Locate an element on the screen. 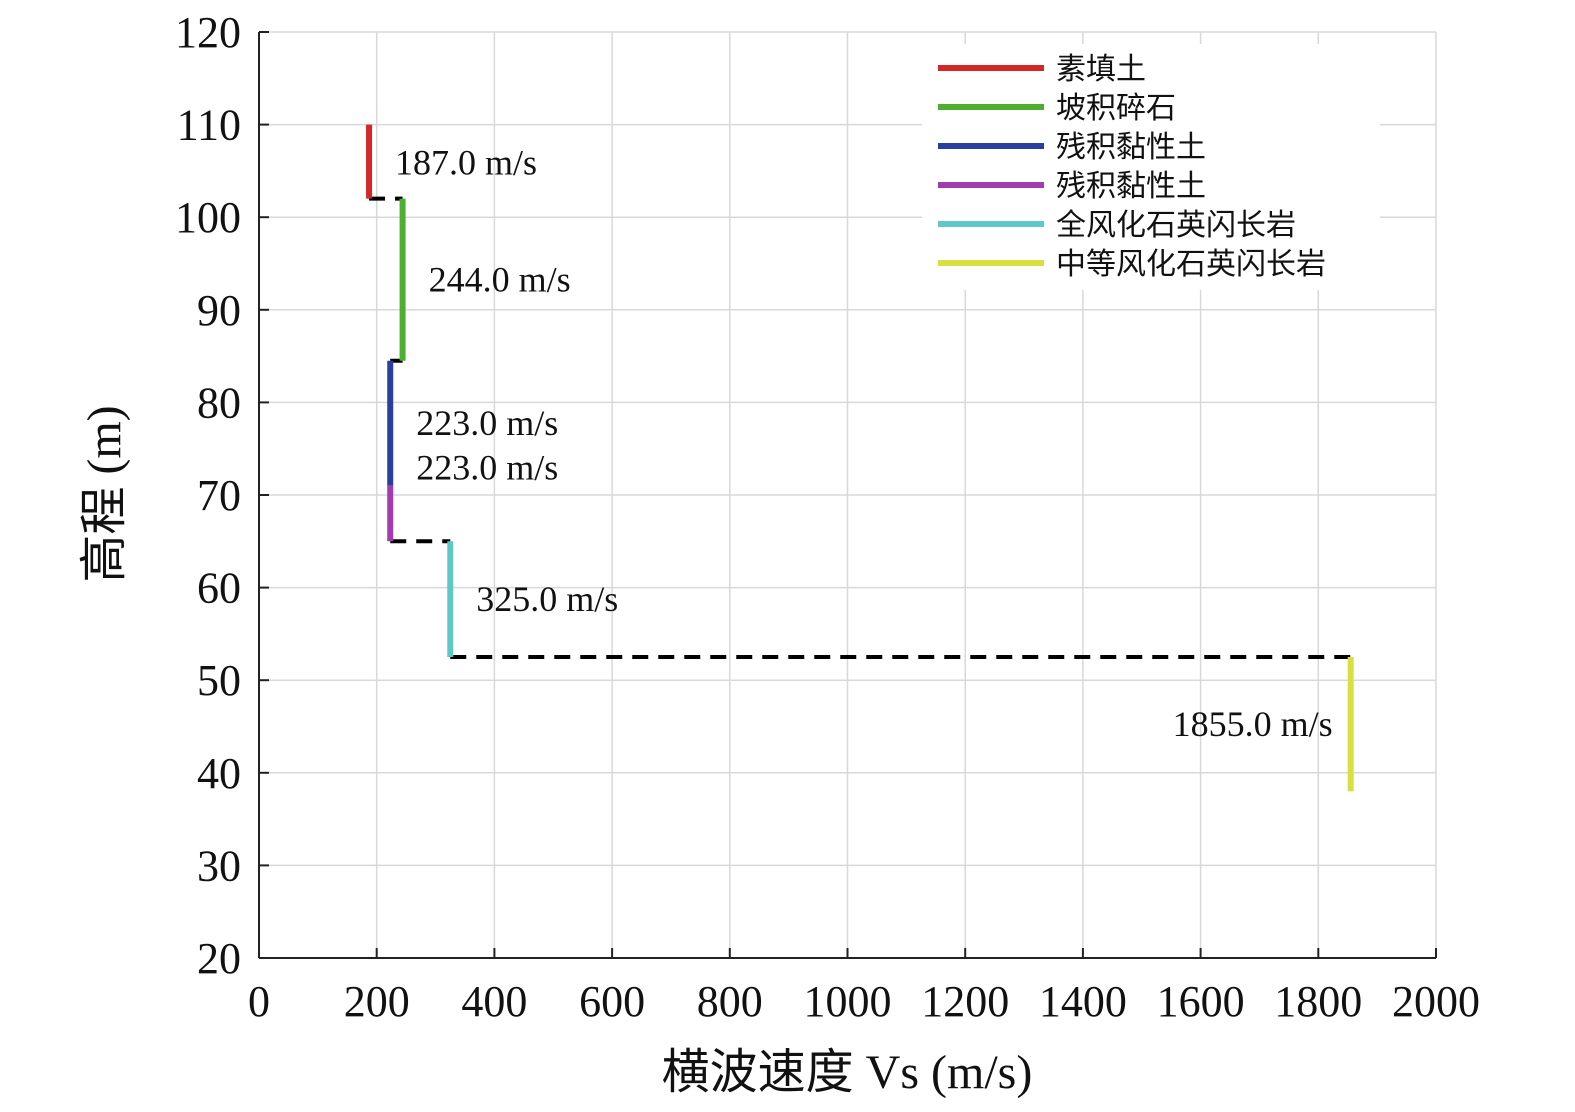 The height and width of the screenshot is (1112, 1575). y-tick-label: 40 is located at coordinates (219, 773).